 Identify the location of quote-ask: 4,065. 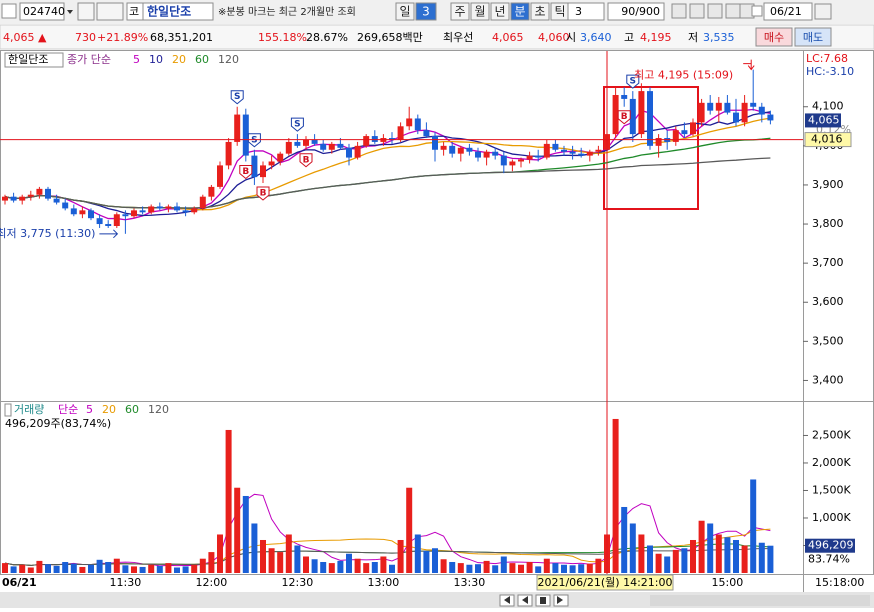
(508, 37).